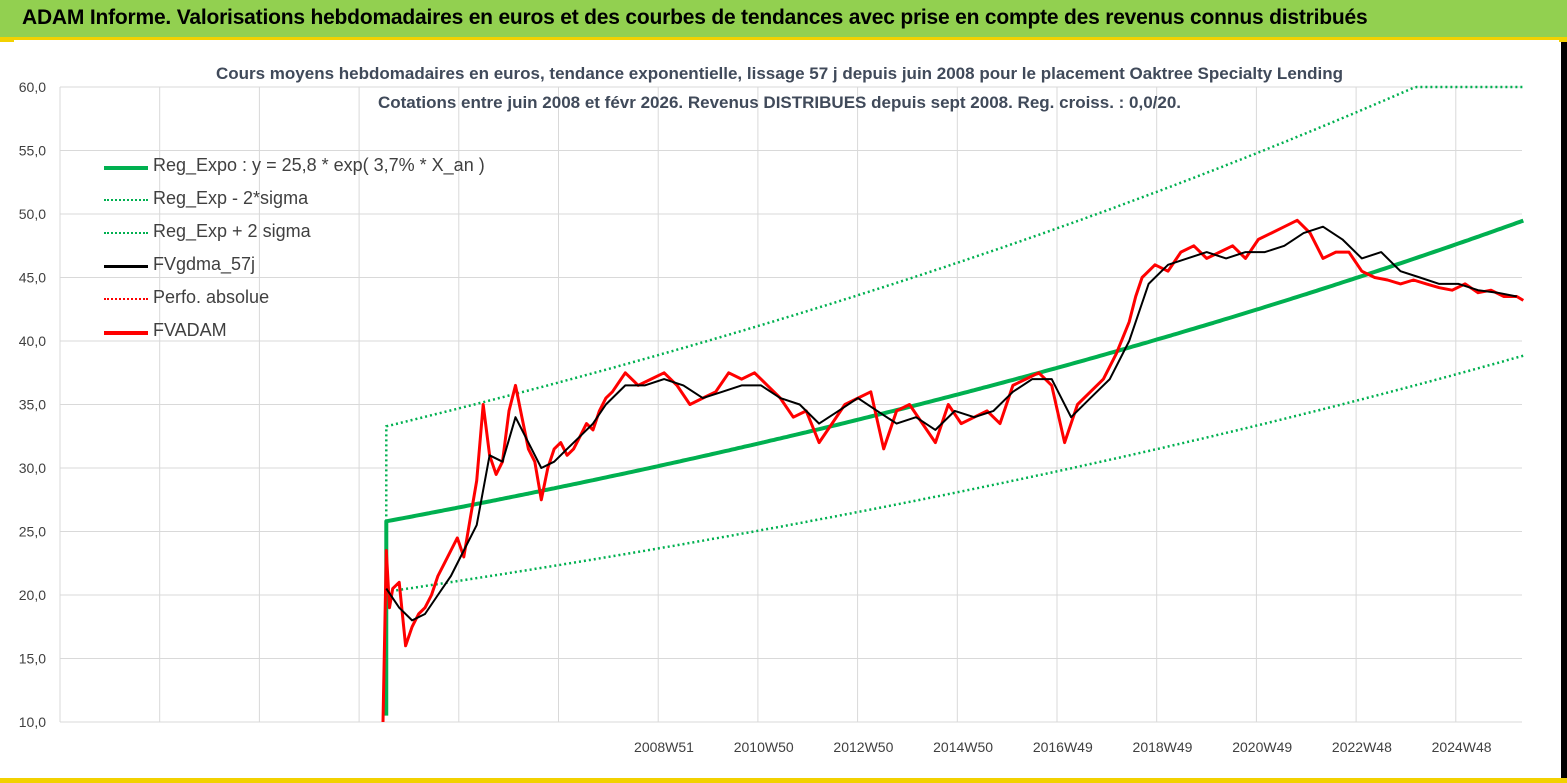 Image resolution: width=1567 pixels, height=783 pixels. Describe the element at coordinates (863, 747) in the screenshot. I see `x-tick-label: 2012W50` at that location.